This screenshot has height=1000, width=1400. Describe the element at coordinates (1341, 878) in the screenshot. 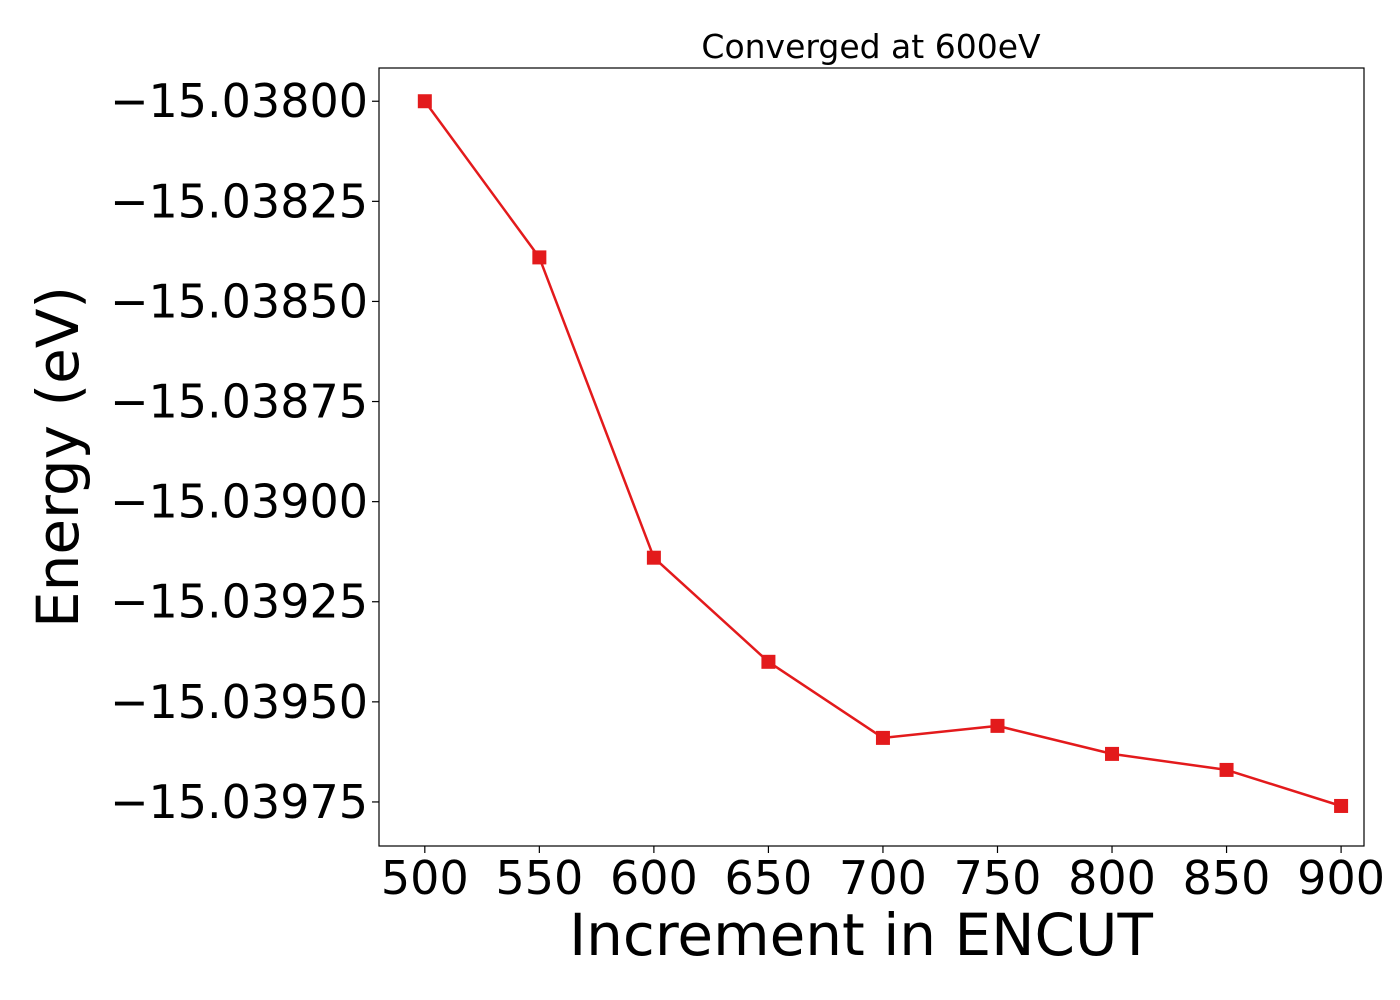

I see `x-tick-label: 900` at that location.